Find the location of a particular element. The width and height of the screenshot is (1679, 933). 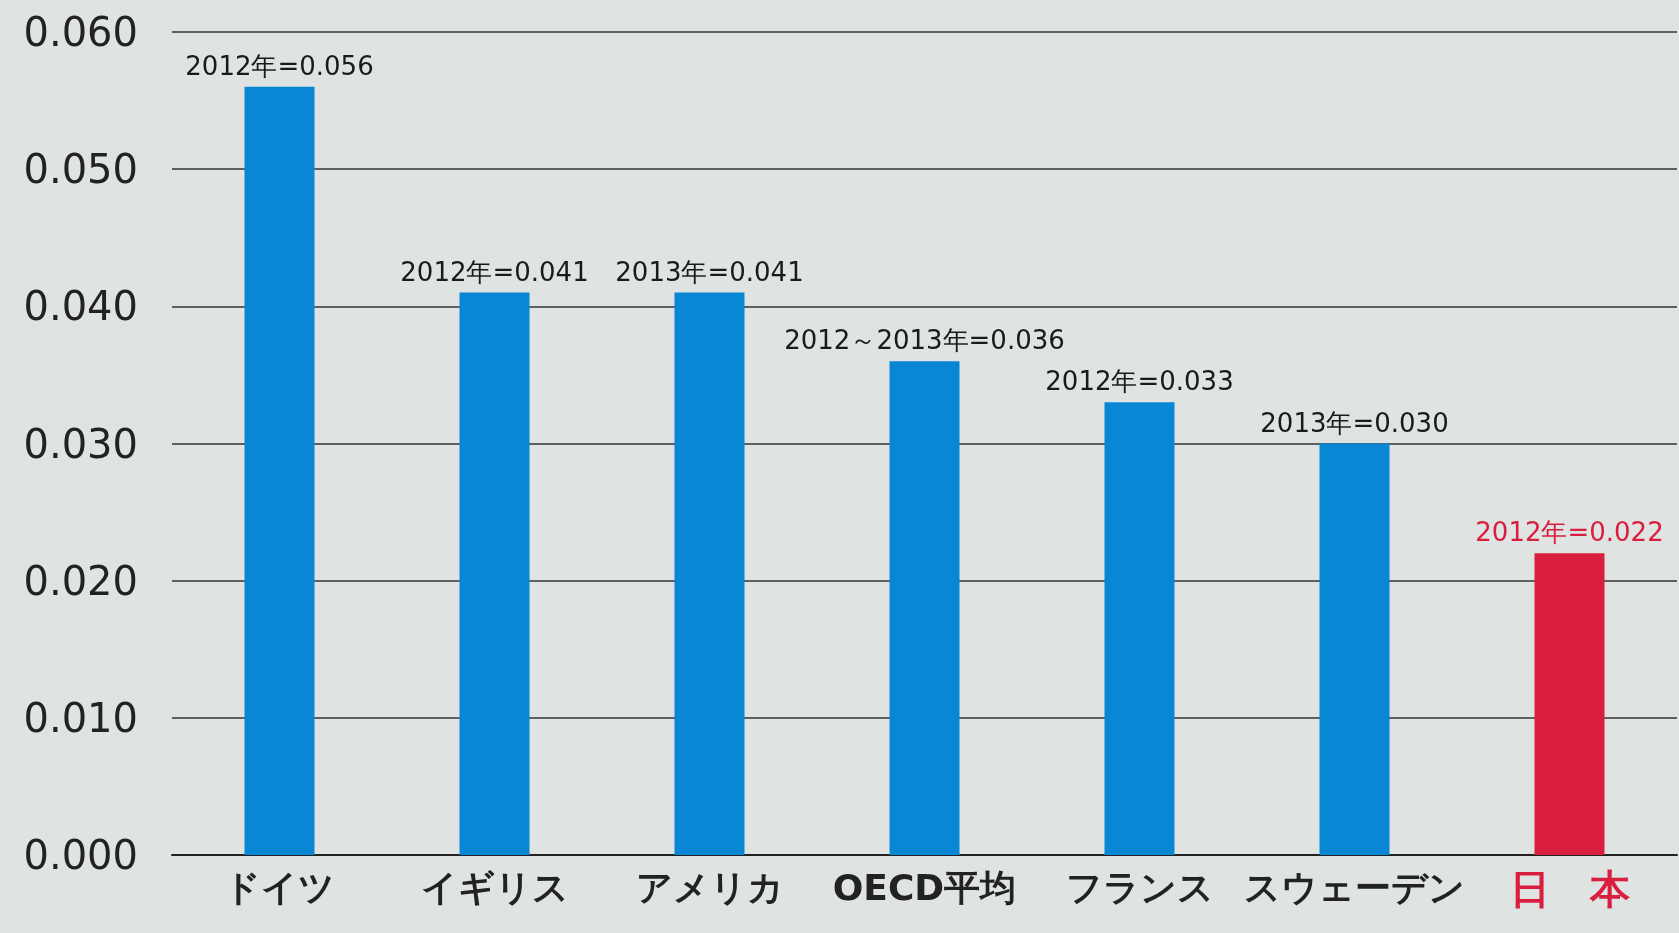

y-tick-label: 0.000 is located at coordinates (80, 855).